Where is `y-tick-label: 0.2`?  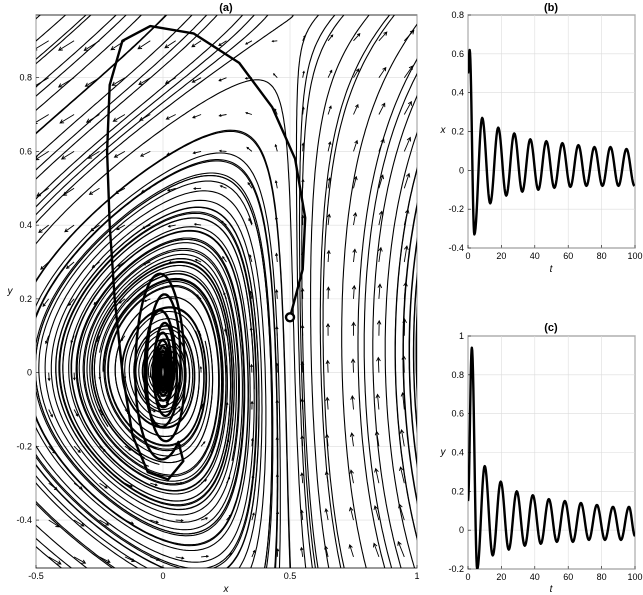 y-tick-label: 0.2 is located at coordinates (457, 132).